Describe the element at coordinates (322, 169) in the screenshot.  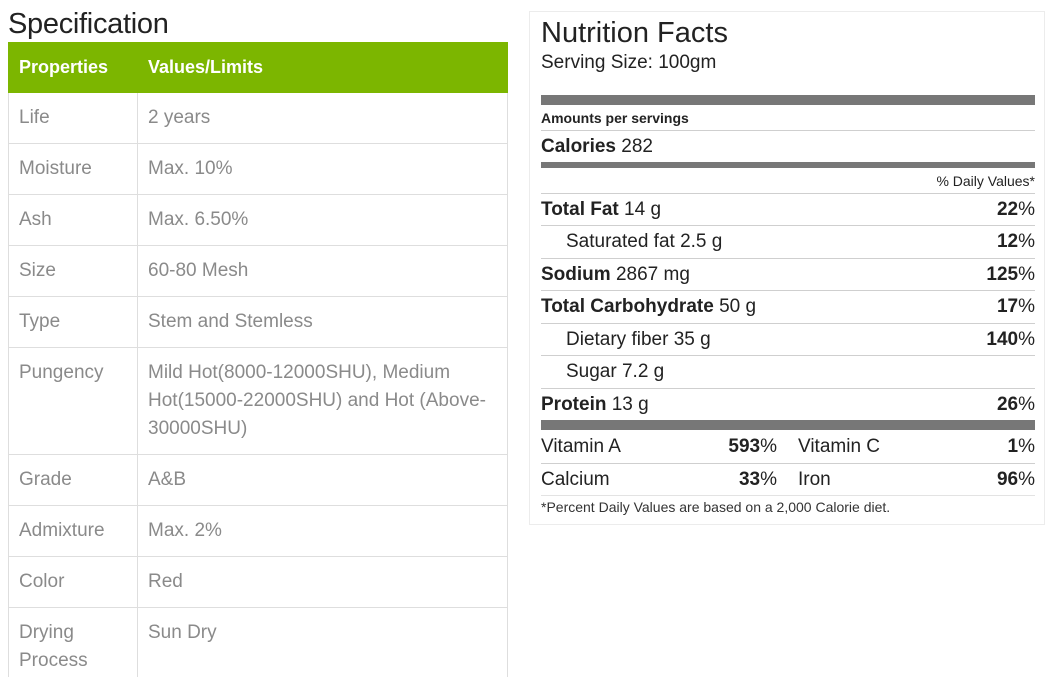
I see `value-cell: Max. 10%` at that location.